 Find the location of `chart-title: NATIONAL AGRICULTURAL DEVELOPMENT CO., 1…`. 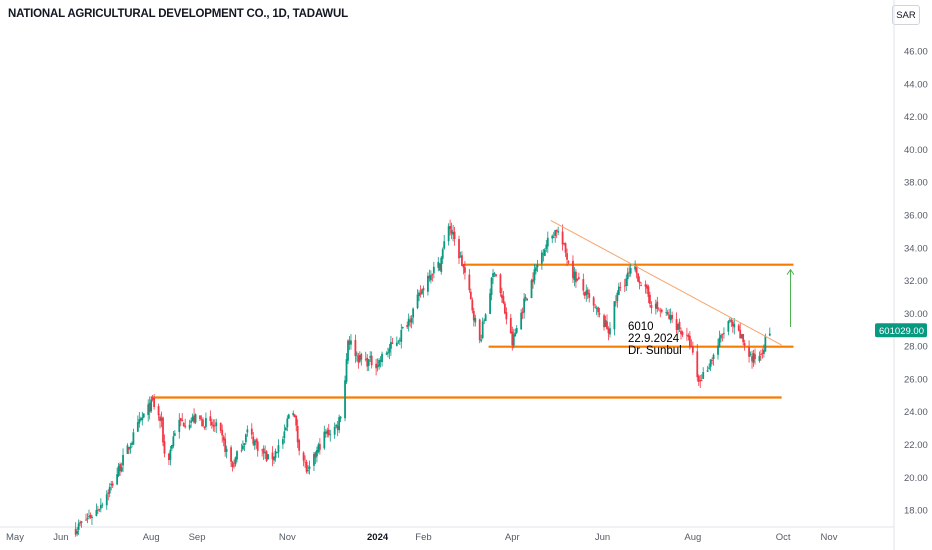

chart-title: NATIONAL AGRICULTURAL DEVELOPMENT CO., 1… is located at coordinates (178, 14).